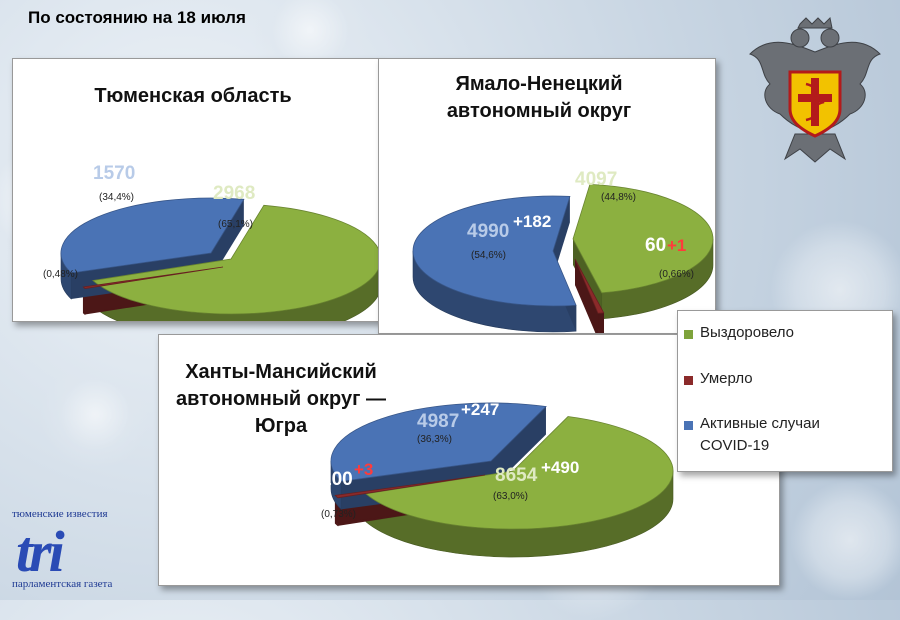 Image resolution: width=900 pixels, height=620 pixels. I want to click on chart-title: Тюменская область, so click(193, 96).